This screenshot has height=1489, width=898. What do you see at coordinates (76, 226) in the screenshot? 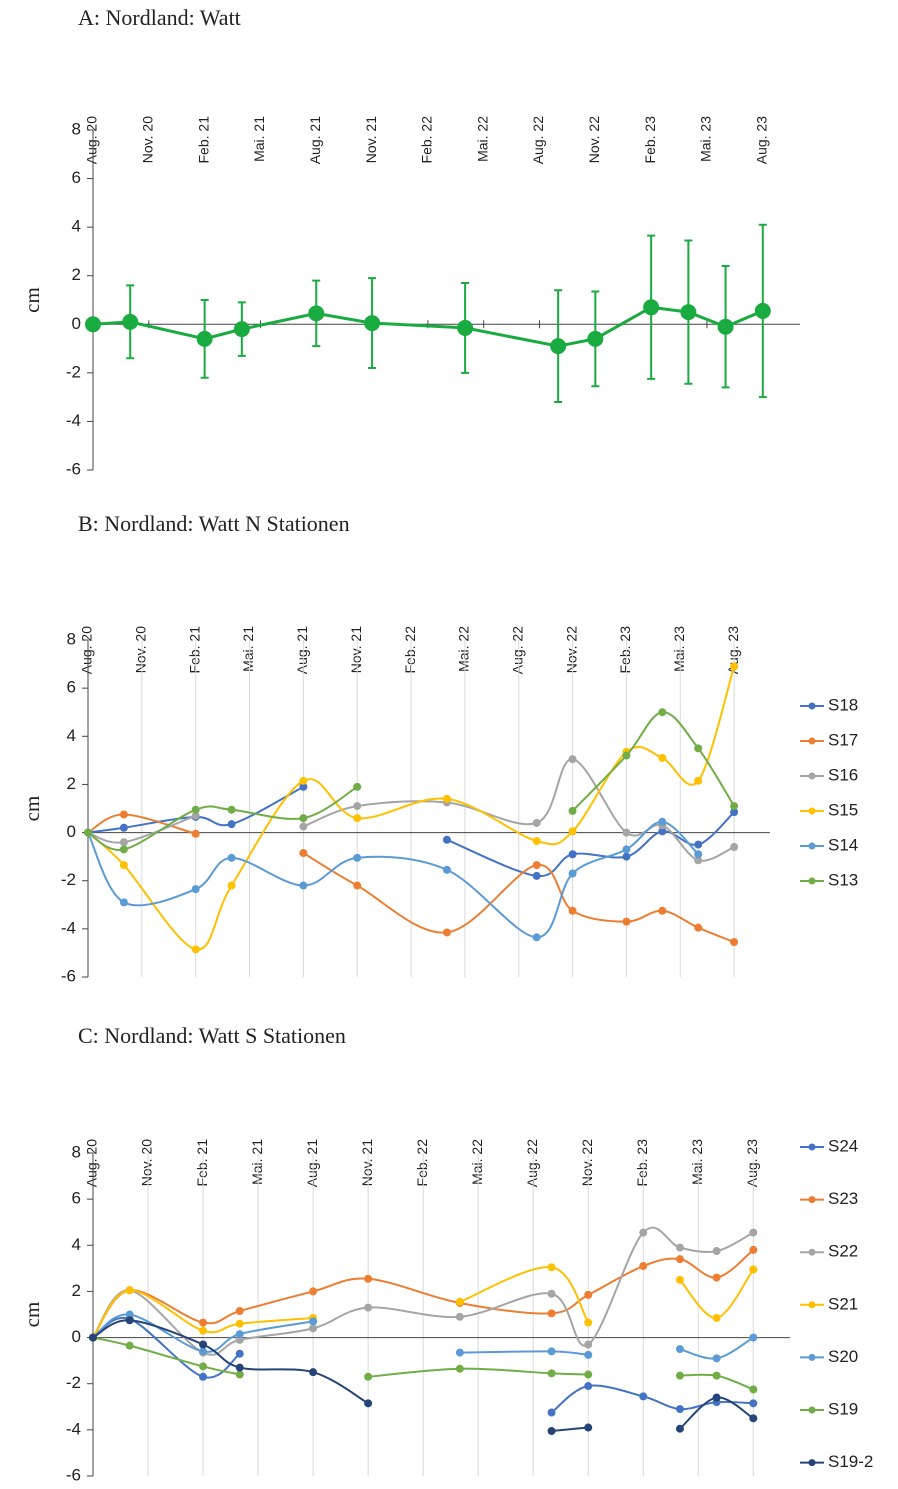
I see `y-tick-label: 4` at bounding box center [76, 226].